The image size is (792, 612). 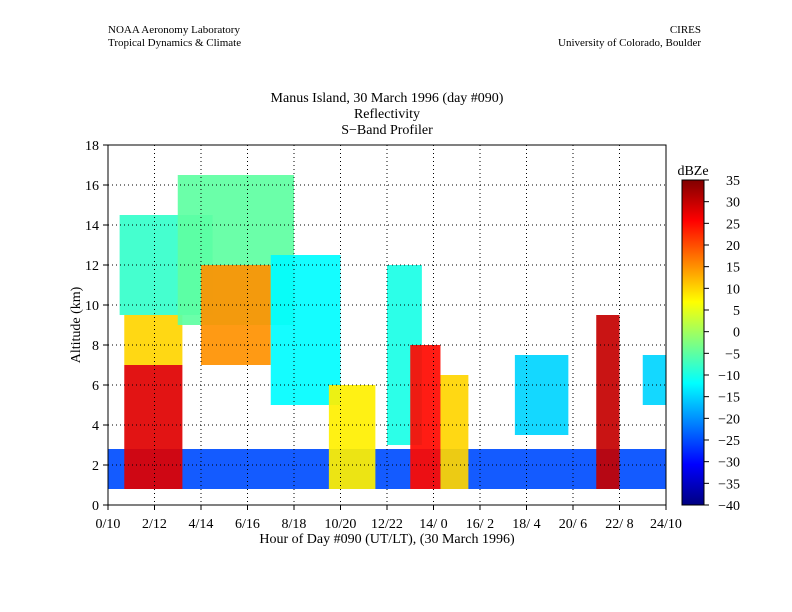 I want to click on colorbar-tick-label: −25, so click(x=729, y=441).